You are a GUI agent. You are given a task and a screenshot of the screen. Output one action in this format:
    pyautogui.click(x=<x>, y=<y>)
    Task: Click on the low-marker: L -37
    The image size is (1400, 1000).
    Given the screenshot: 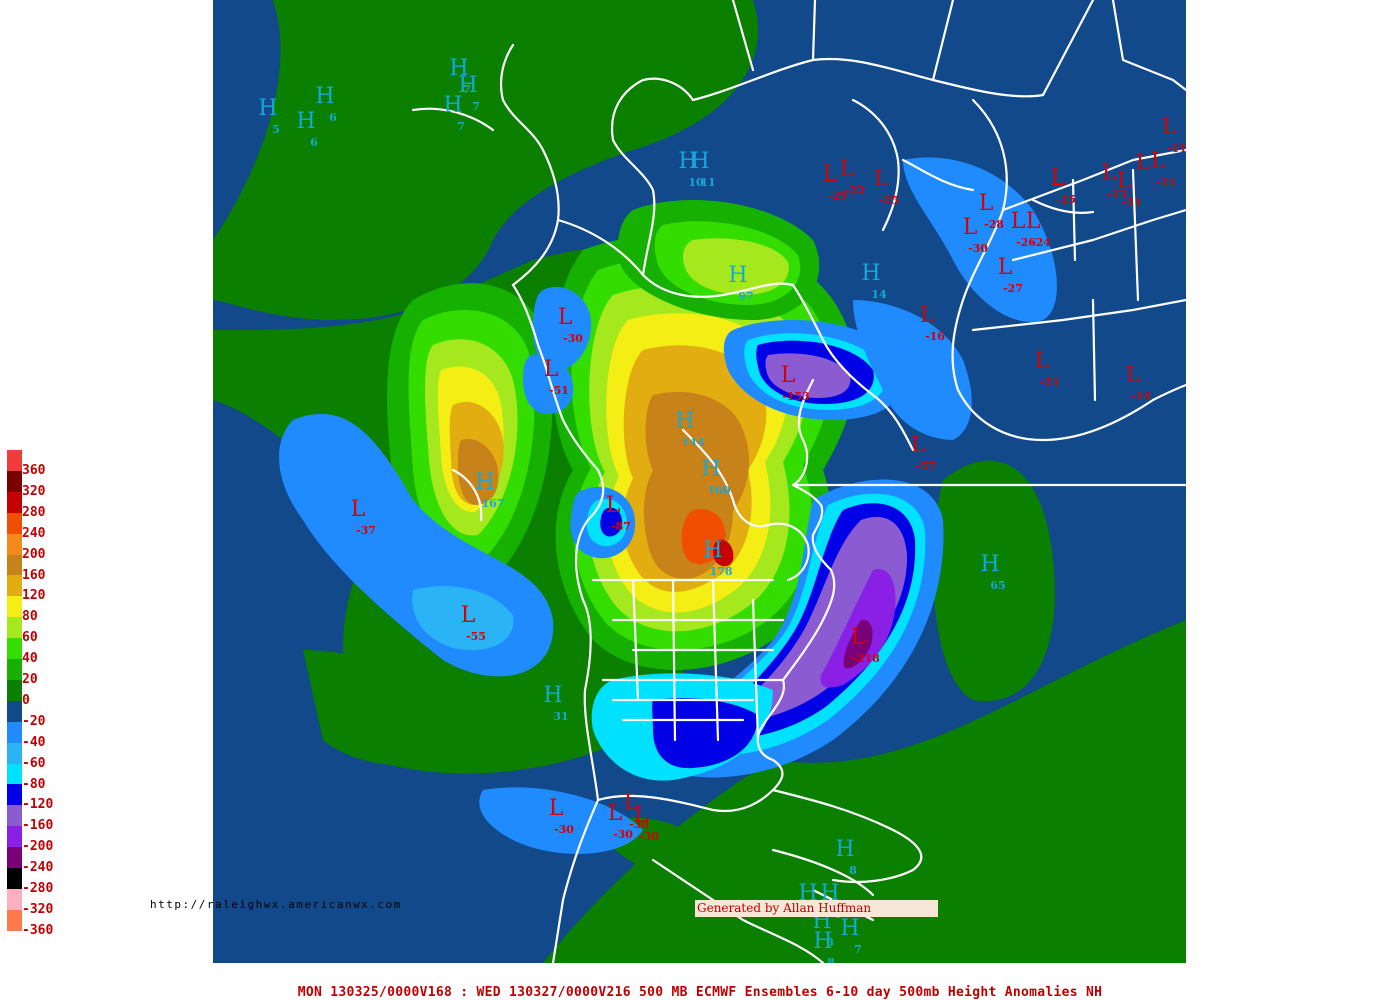 What is the action you would take?
    pyautogui.click(x=363, y=517)
    